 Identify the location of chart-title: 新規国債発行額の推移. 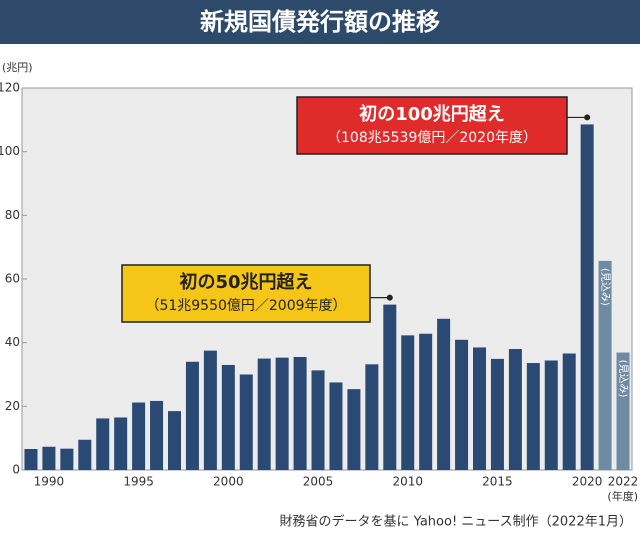
(320, 22).